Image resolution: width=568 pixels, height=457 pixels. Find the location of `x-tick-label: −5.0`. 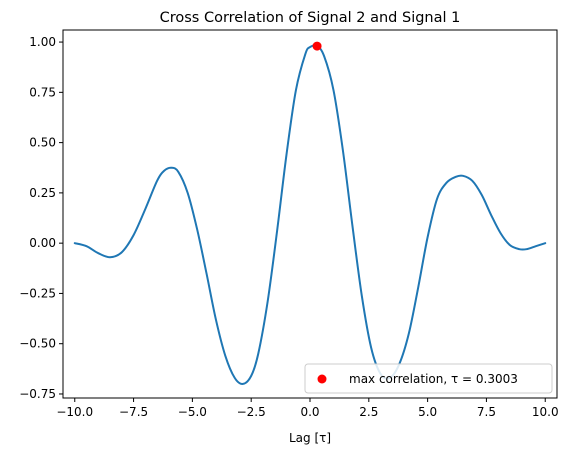

x-tick-label: −5.0 is located at coordinates (192, 412).